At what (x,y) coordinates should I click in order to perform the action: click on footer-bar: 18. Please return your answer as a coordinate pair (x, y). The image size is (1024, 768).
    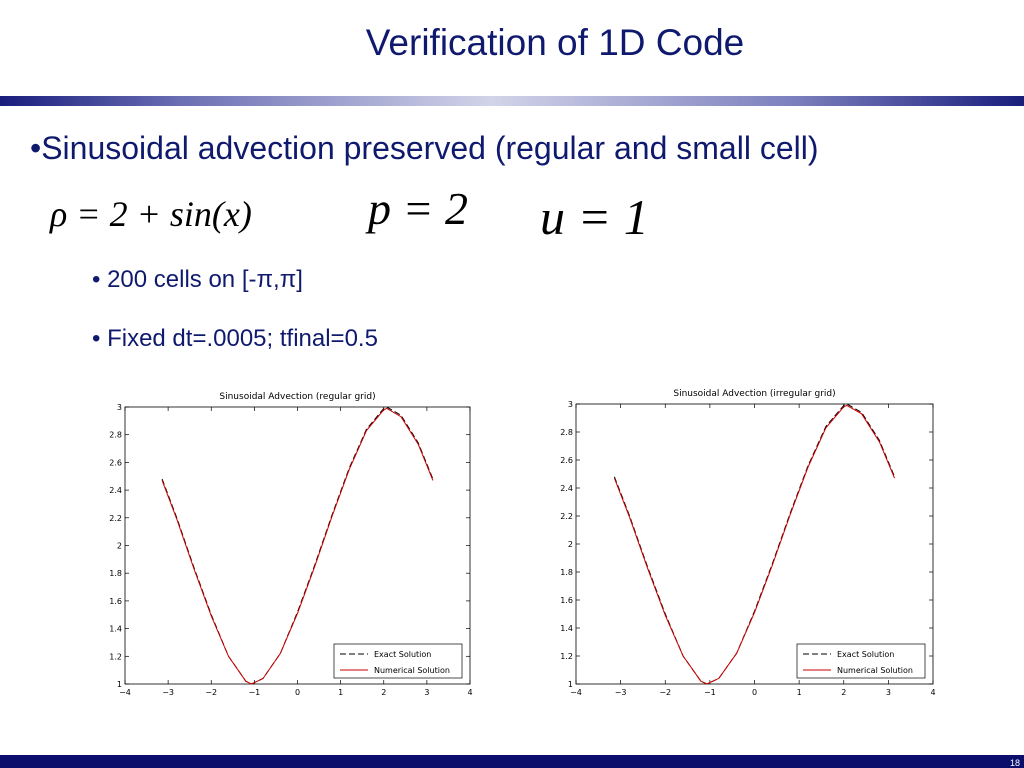
    Looking at the image, I should click on (512, 761).